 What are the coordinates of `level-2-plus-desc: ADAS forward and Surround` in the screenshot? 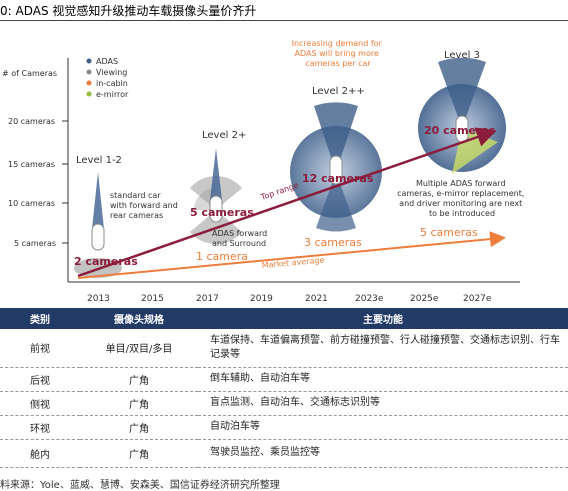 It's located at (241, 238).